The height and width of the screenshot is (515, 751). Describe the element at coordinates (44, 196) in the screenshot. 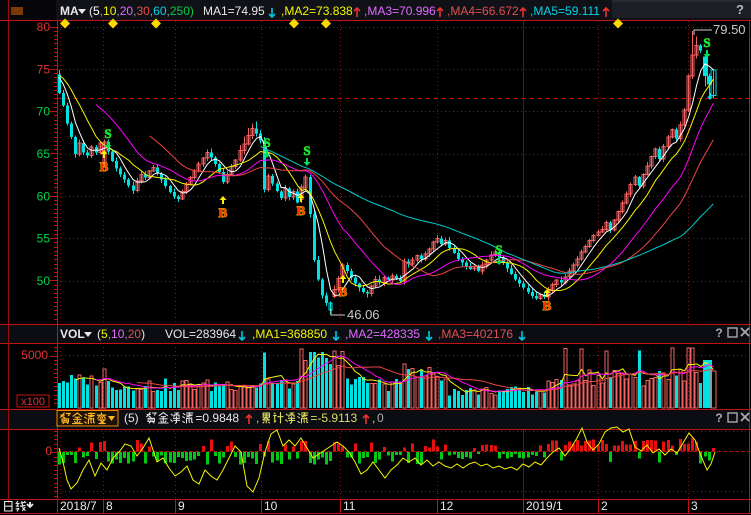

I see `svg-text: 60` at that location.